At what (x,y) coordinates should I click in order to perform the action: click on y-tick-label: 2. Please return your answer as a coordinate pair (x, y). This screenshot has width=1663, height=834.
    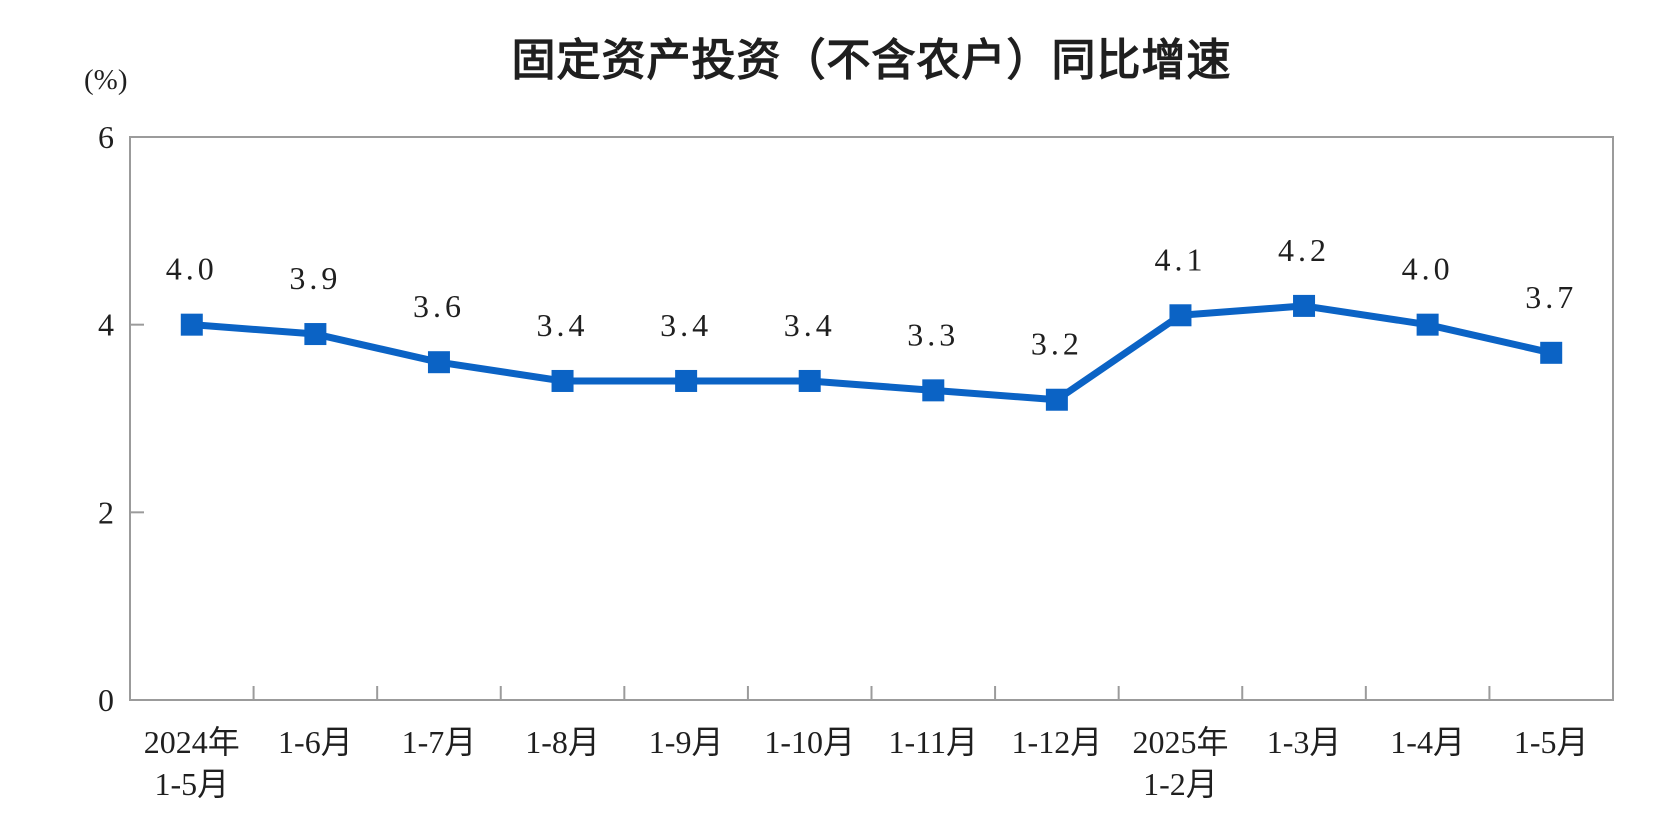
    Looking at the image, I should click on (106, 512).